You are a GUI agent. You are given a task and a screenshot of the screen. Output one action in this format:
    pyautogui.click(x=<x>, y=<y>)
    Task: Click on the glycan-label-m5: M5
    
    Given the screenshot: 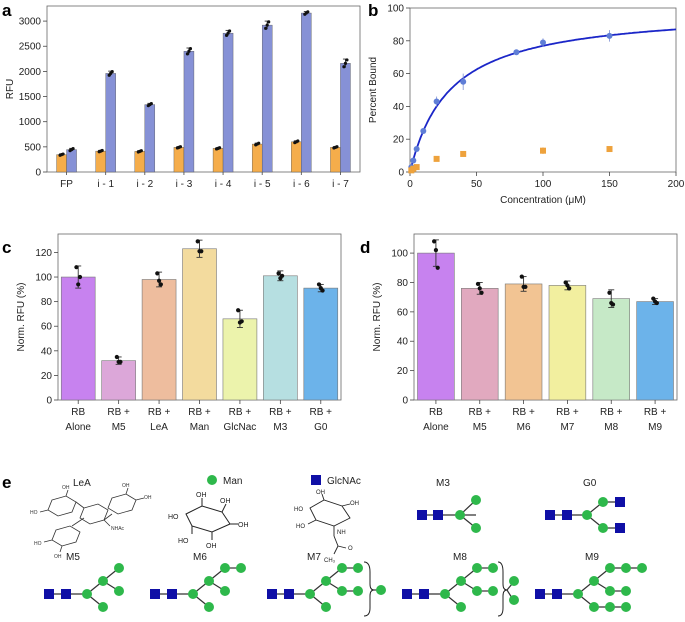 What is the action you would take?
    pyautogui.click(x=73, y=557)
    